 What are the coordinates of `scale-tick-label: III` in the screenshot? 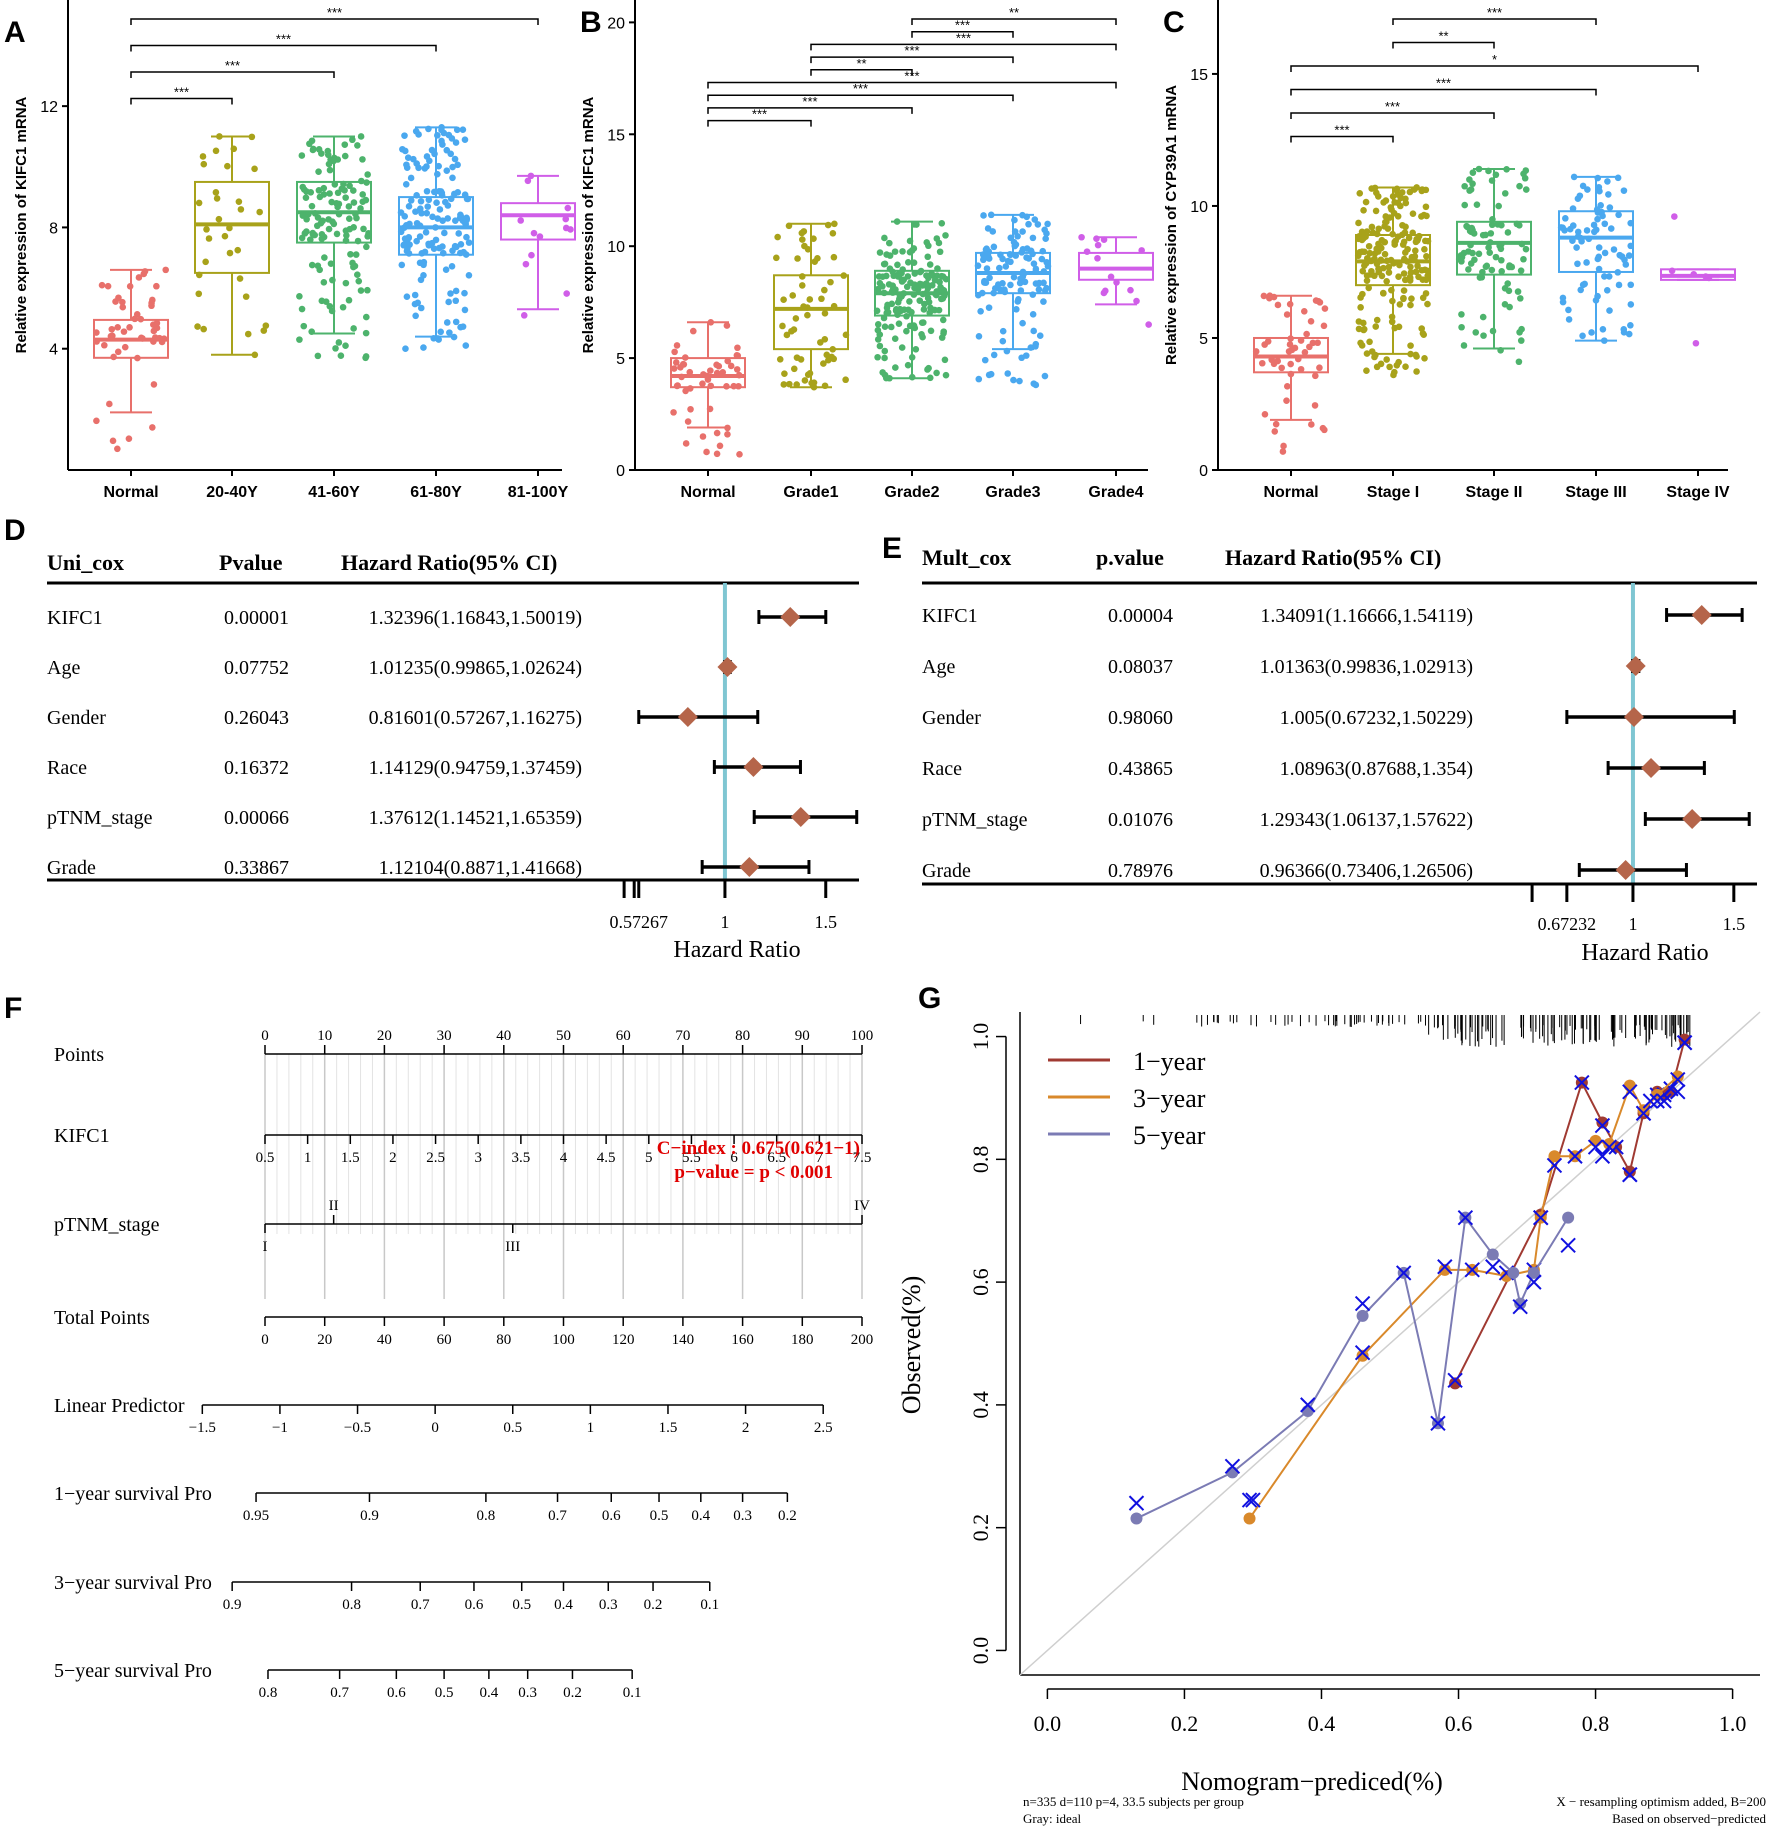 It's located at (512, 1247).